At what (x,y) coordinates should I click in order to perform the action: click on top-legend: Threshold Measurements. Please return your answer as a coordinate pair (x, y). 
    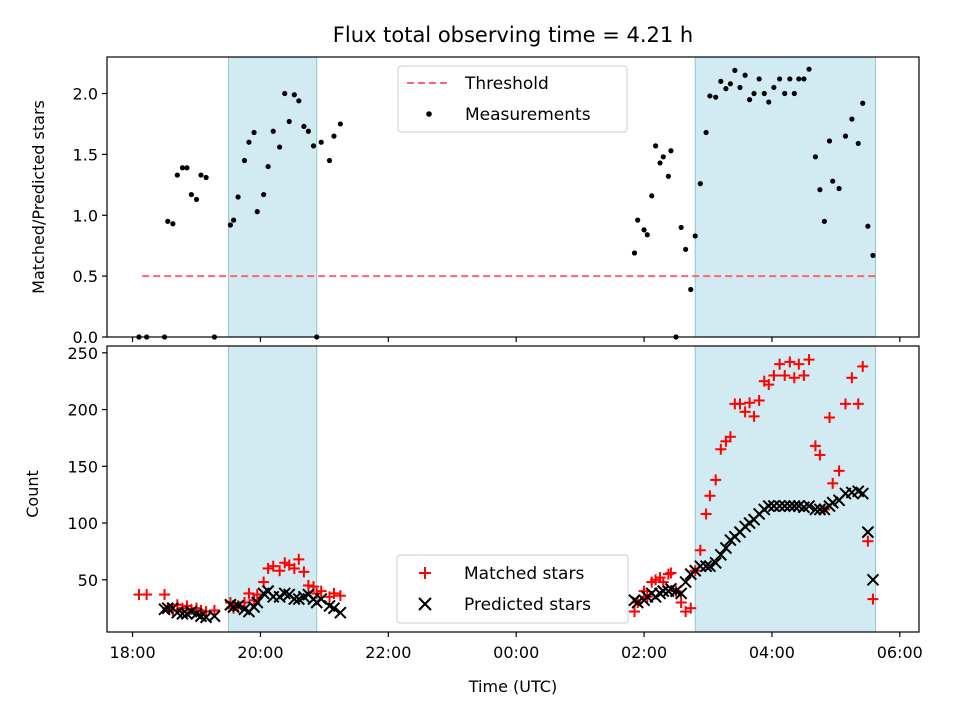
    Looking at the image, I should click on (512, 99).